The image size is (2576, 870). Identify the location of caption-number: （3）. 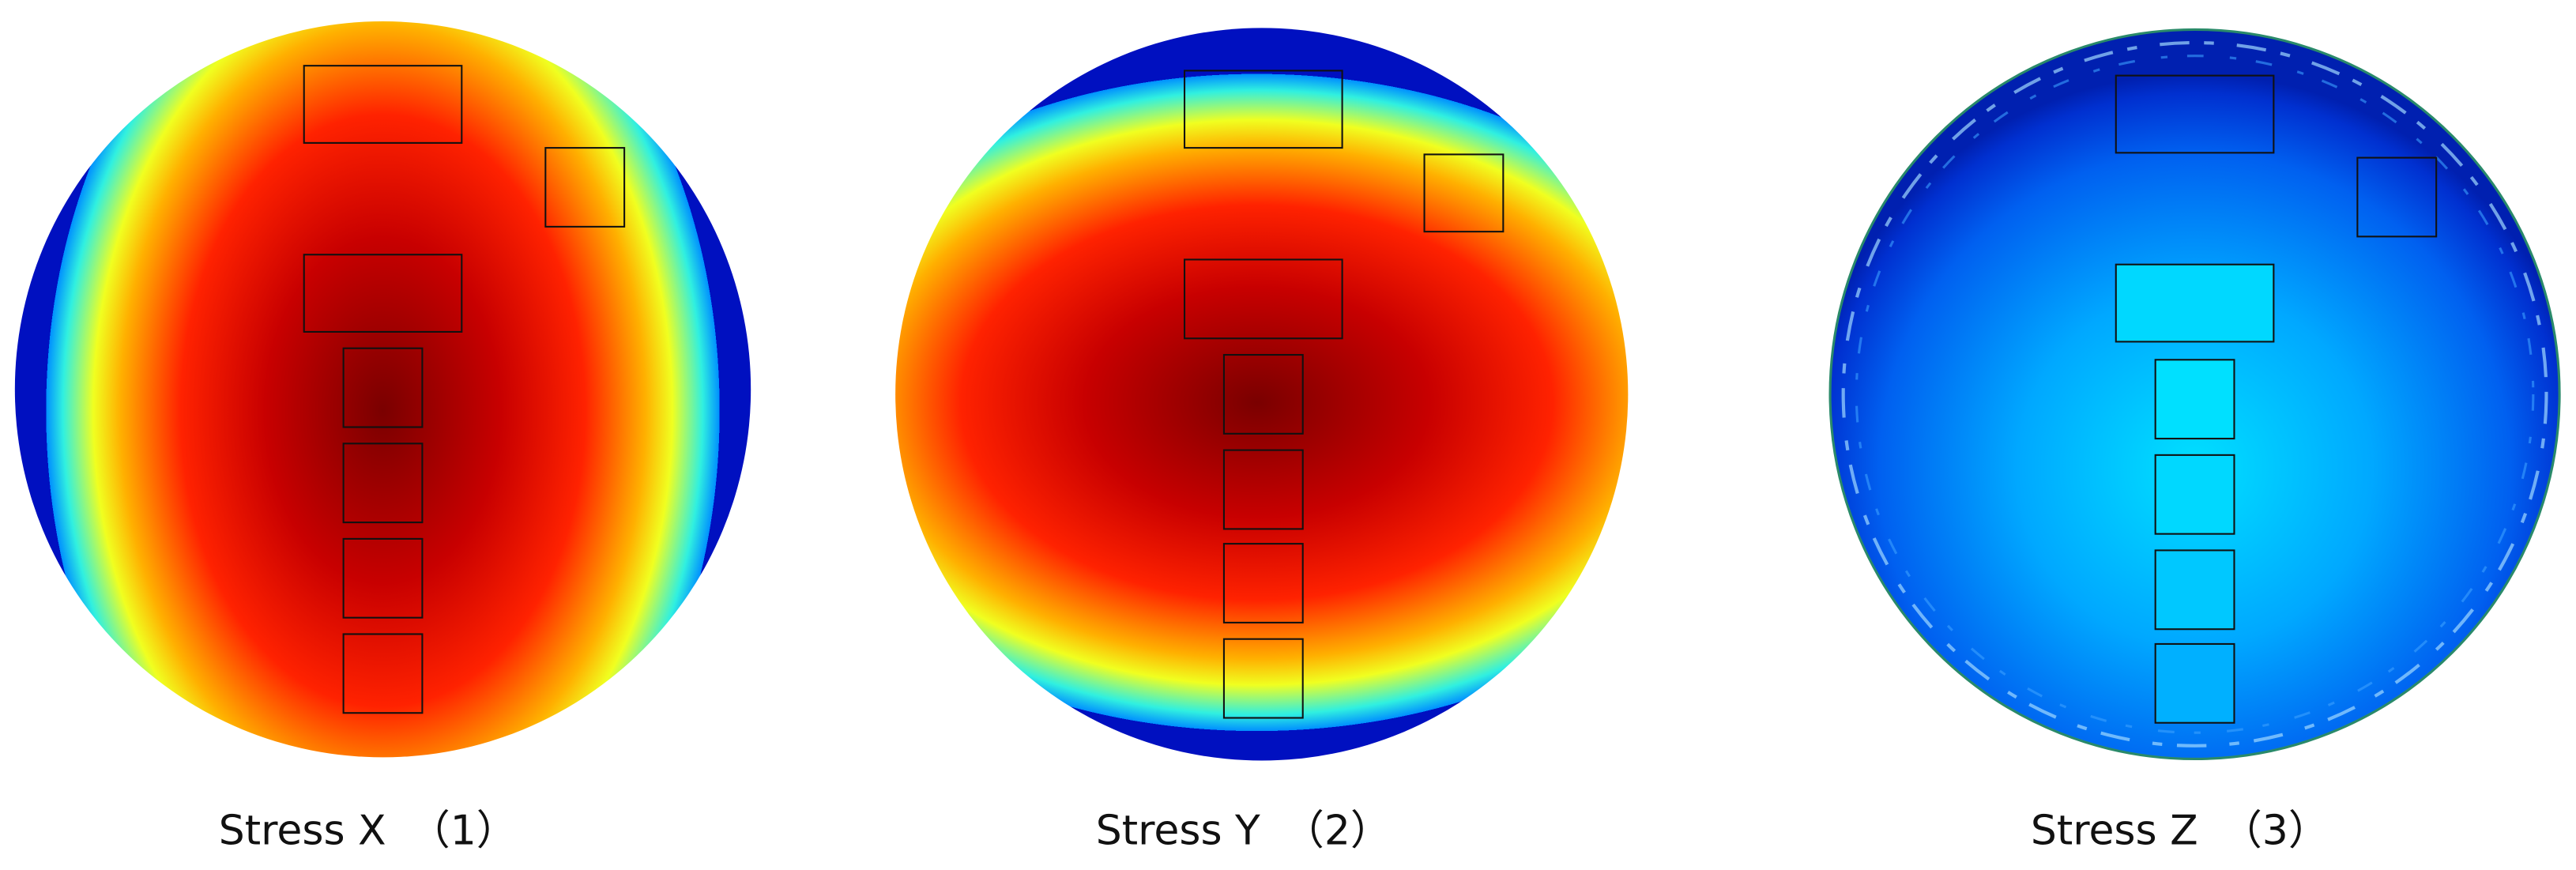
(2275, 831).